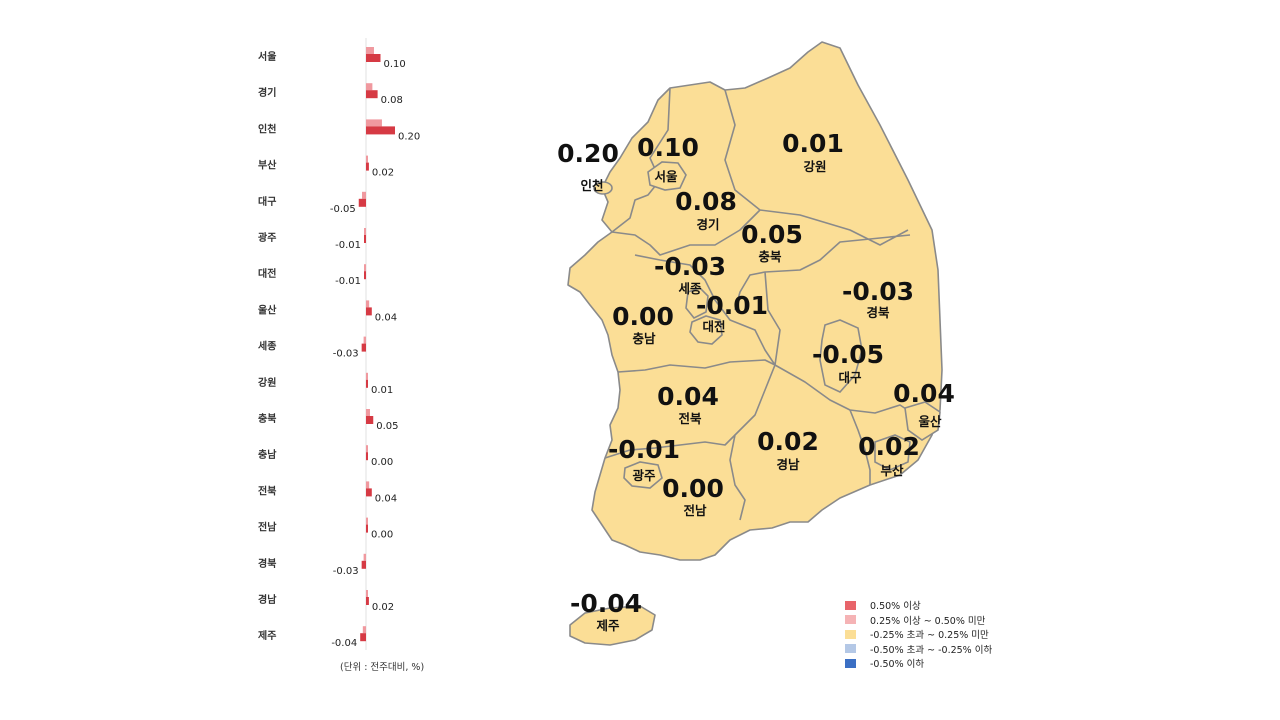  I want to click on ulsan-shape, so click(922, 421).